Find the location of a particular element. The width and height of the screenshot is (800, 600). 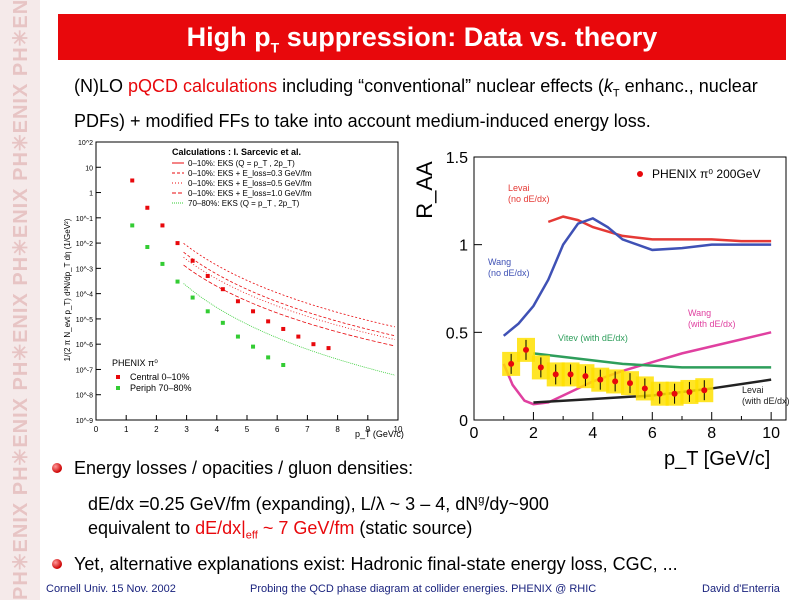

spectra-xtick-label: 0 is located at coordinates (96, 429).